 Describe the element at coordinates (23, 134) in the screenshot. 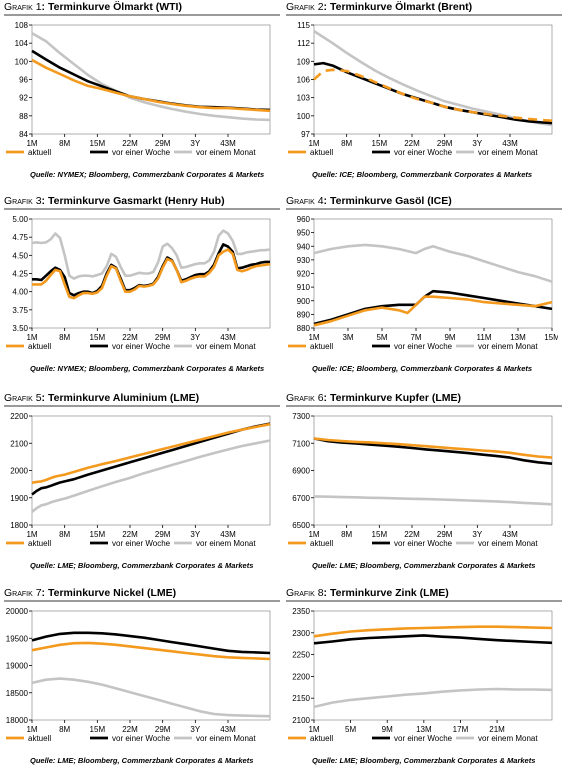

I see `y-tick-label: 84` at that location.